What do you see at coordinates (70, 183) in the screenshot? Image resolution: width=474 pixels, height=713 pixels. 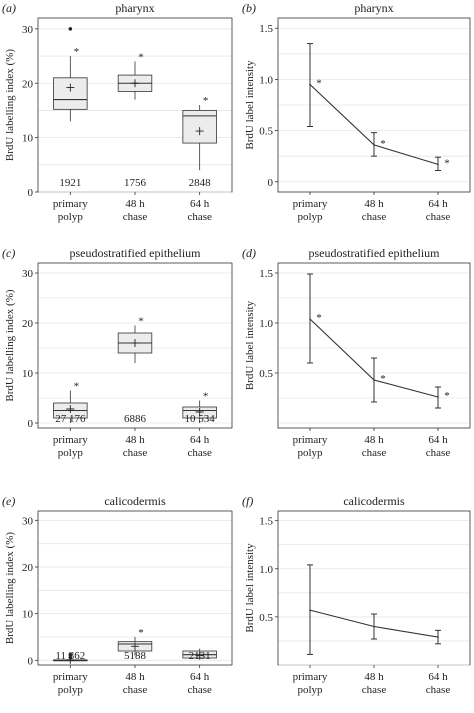 I see `sample-size-label: 1921` at bounding box center [70, 183].